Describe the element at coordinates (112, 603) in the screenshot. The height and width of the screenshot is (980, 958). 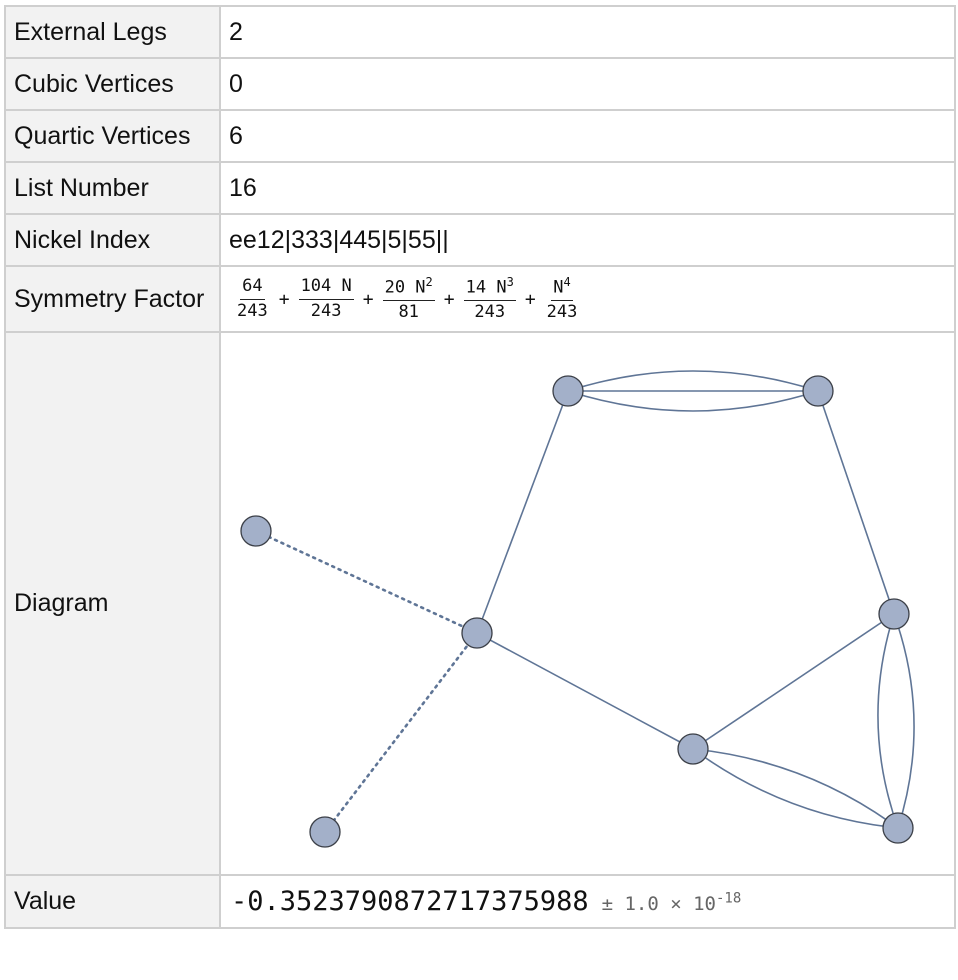
I see `row-label: Diagram` at that location.